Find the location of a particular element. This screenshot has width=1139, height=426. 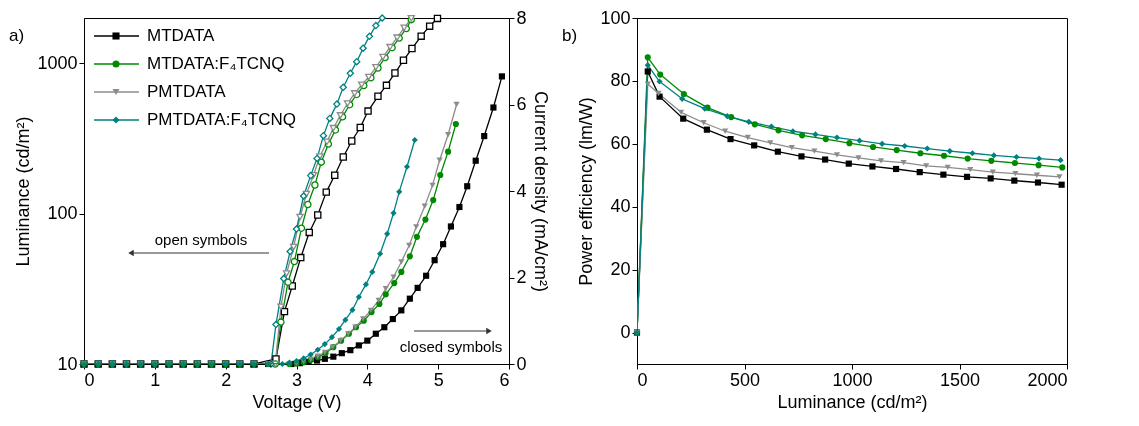

x-tick-label: 500 is located at coordinates (745, 379).